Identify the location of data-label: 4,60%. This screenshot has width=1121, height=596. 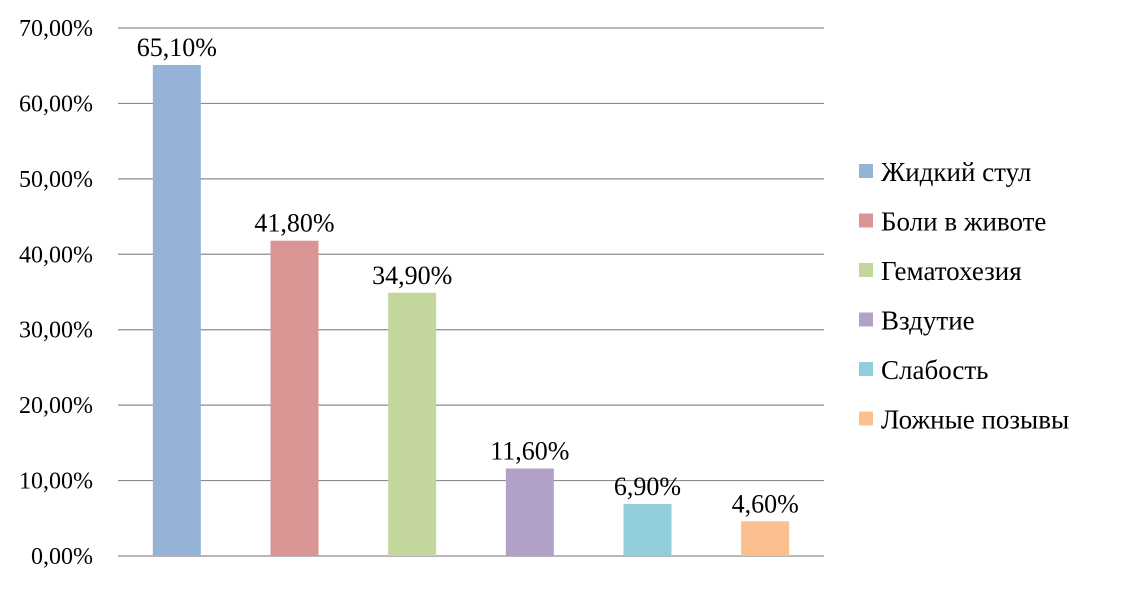
(765, 503).